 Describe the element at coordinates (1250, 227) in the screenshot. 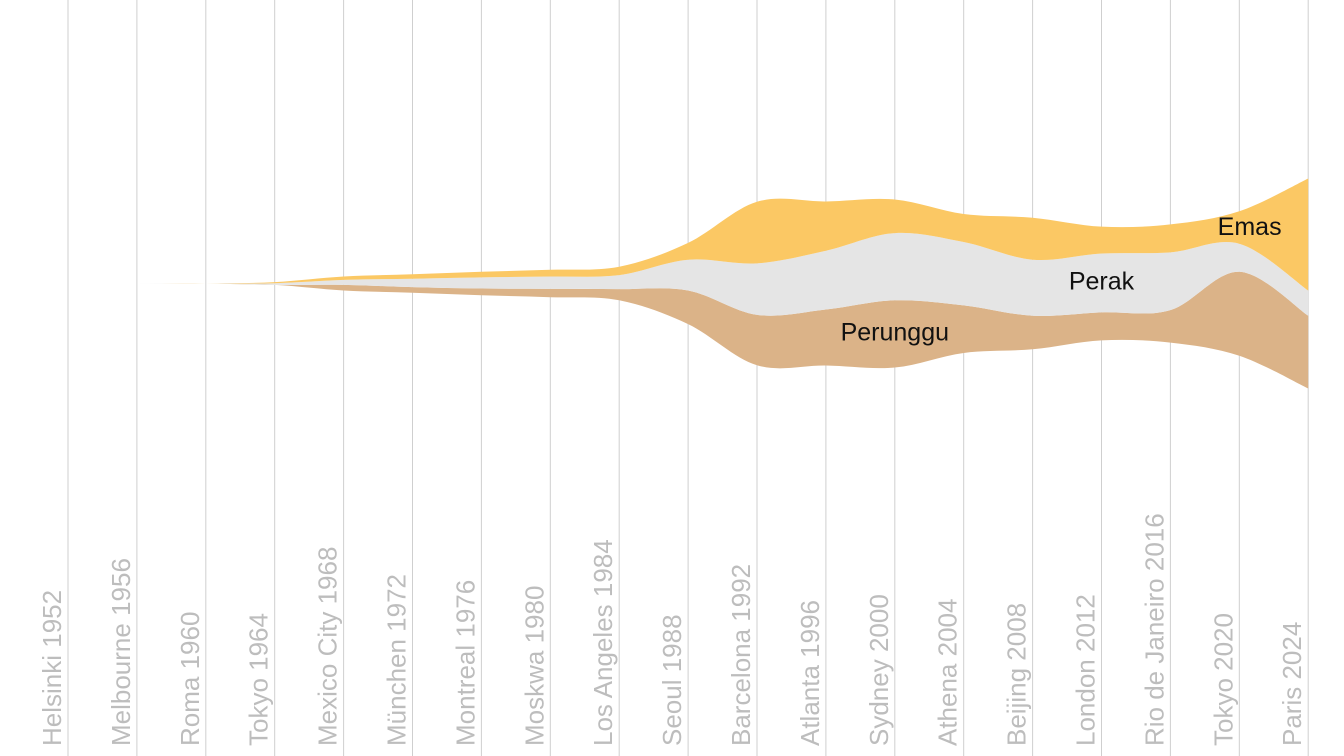

I see `series-label-emas: Emas` at that location.